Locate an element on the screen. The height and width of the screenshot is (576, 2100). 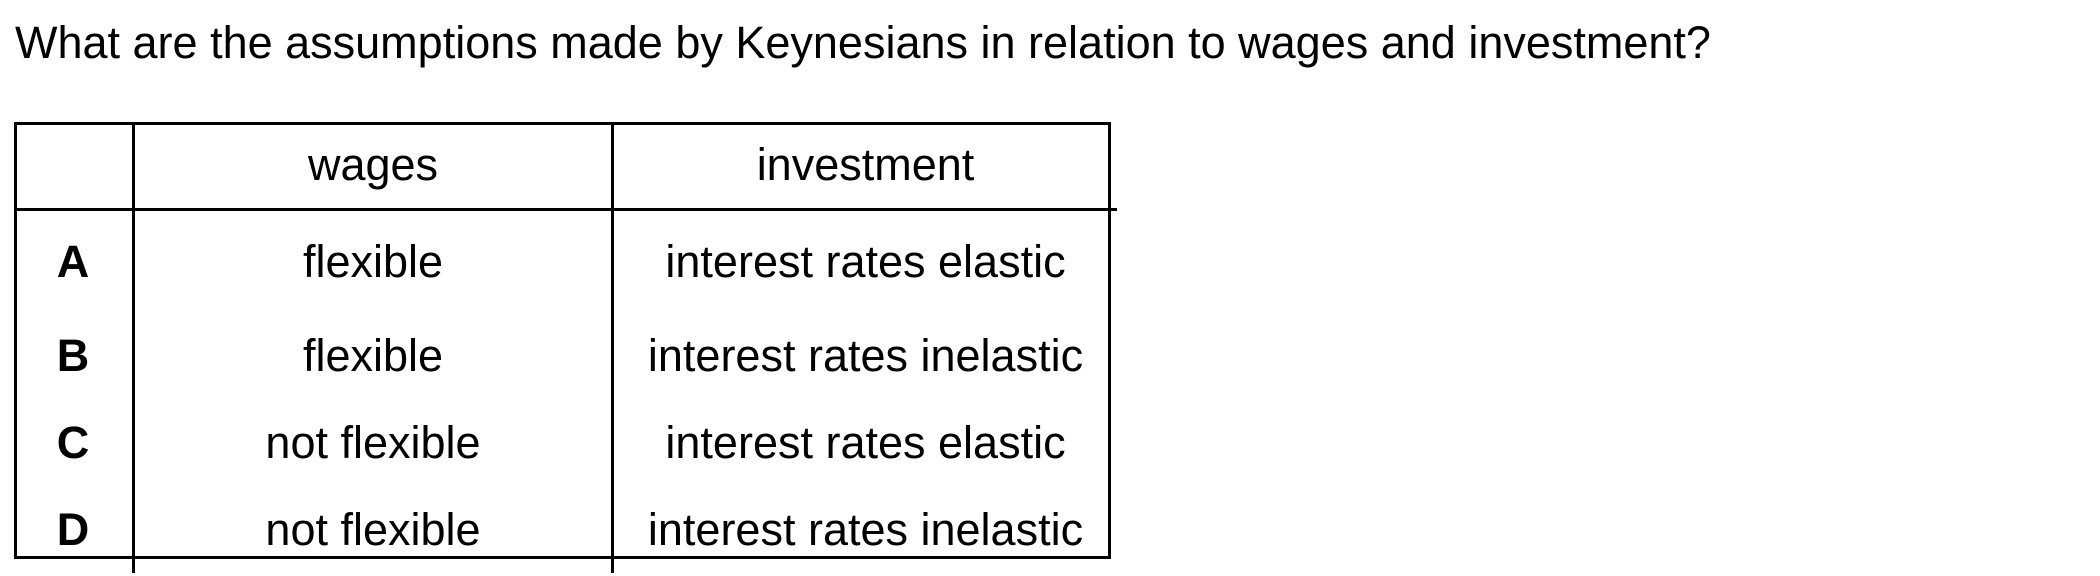
option-letter: D is located at coordinates (74, 529).